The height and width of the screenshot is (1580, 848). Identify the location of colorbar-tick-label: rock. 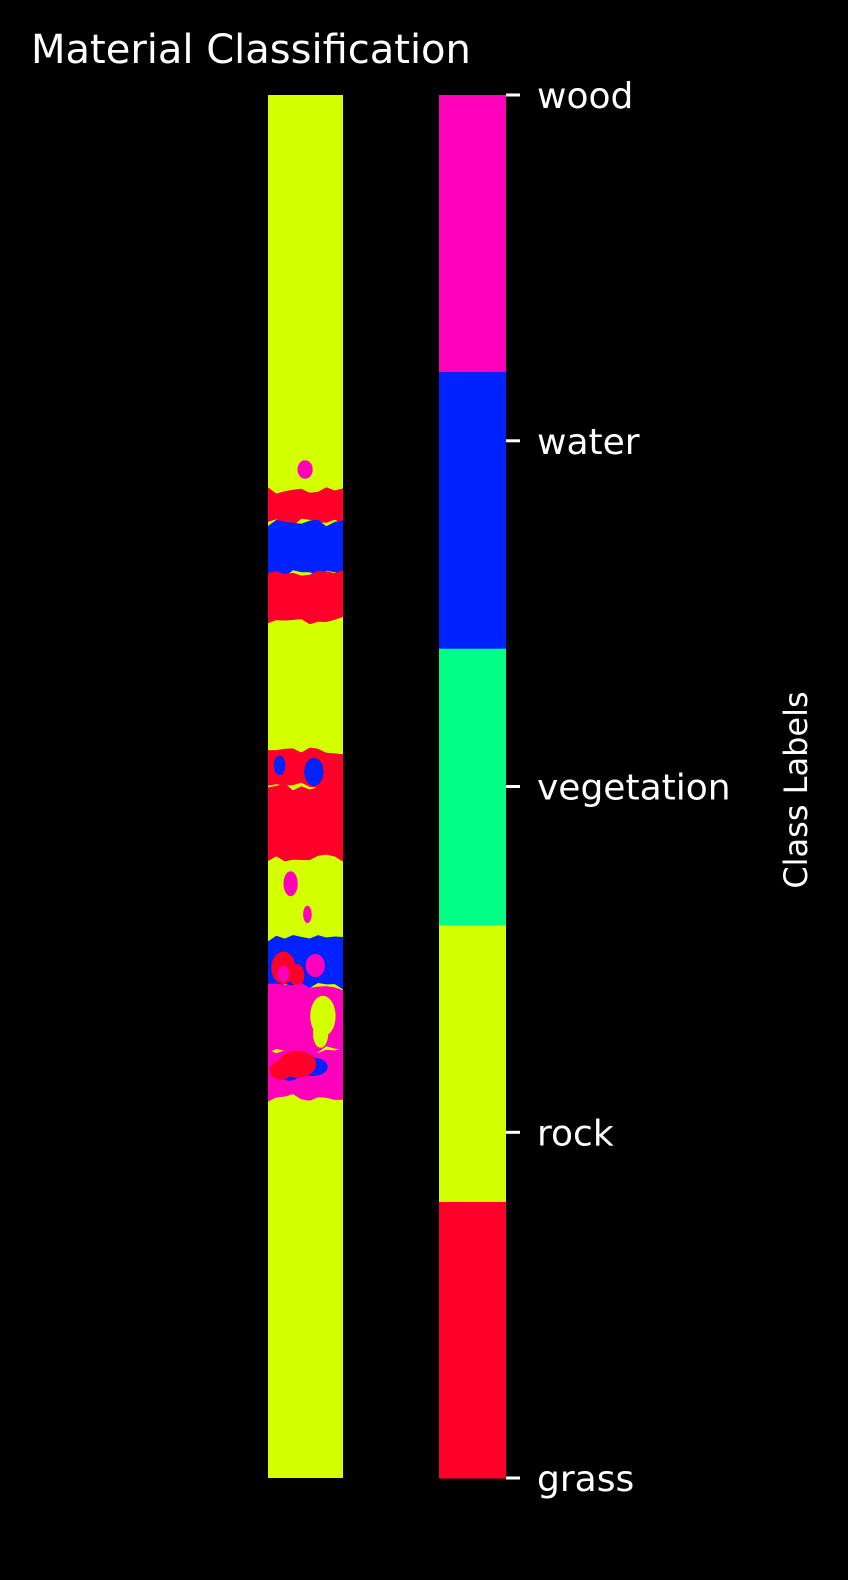
(575, 1133).